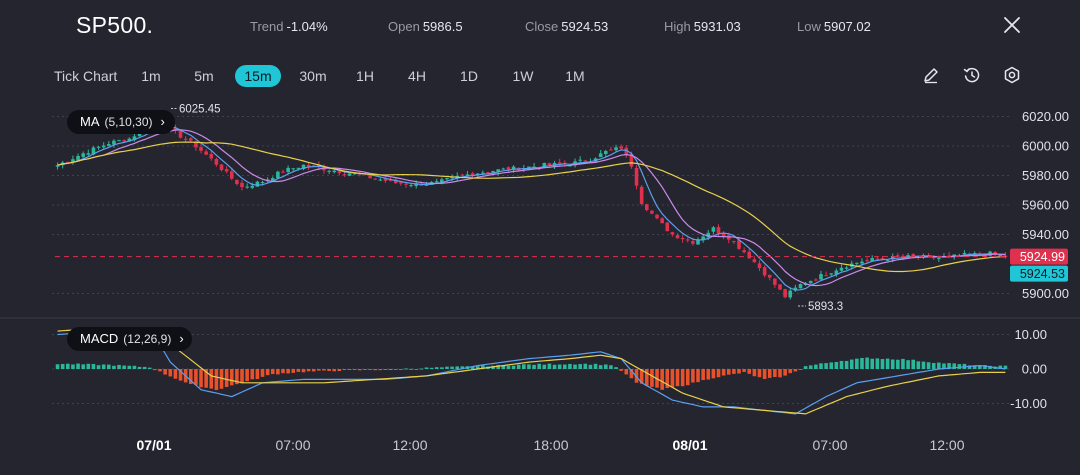 The image size is (1080, 475). Describe the element at coordinates (313, 76) in the screenshot. I see `tf-30m: 30m` at that location.